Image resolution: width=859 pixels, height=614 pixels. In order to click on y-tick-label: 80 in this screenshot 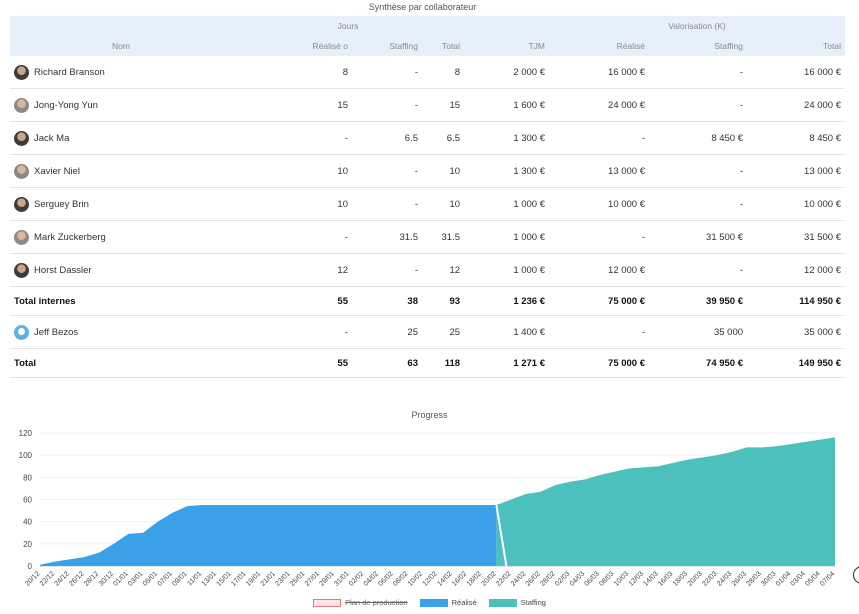, I will do `click(27, 477)`.